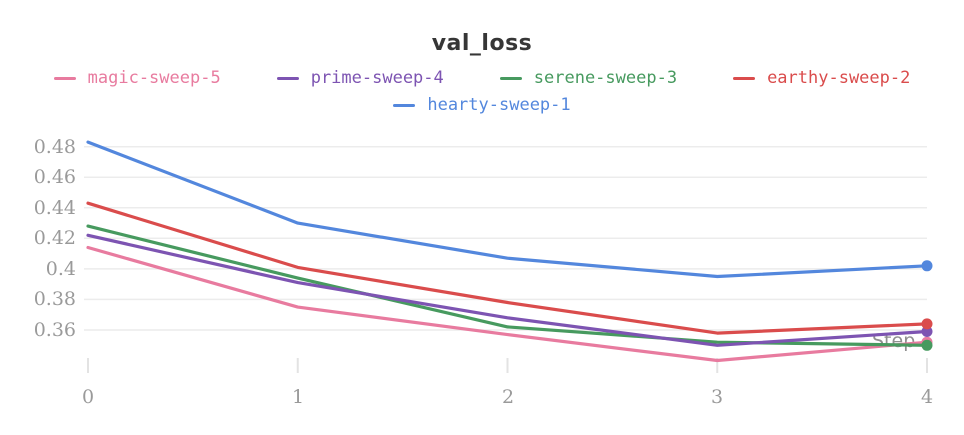 Image resolution: width=964 pixels, height=435 pixels. Describe the element at coordinates (839, 78) in the screenshot. I see `legend-label: earthy-sweep-2` at that location.